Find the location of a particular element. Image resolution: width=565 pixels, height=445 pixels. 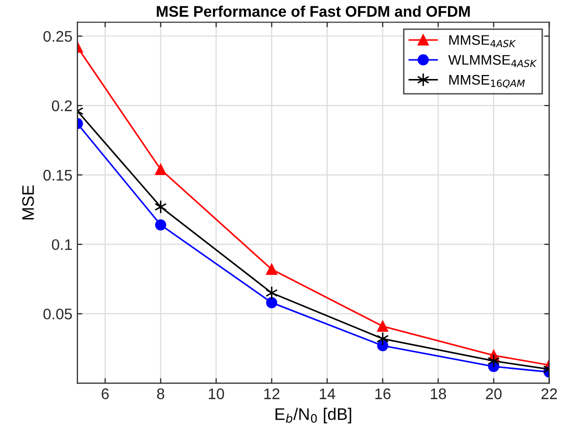

x-tick-label: 22 is located at coordinates (549, 394).